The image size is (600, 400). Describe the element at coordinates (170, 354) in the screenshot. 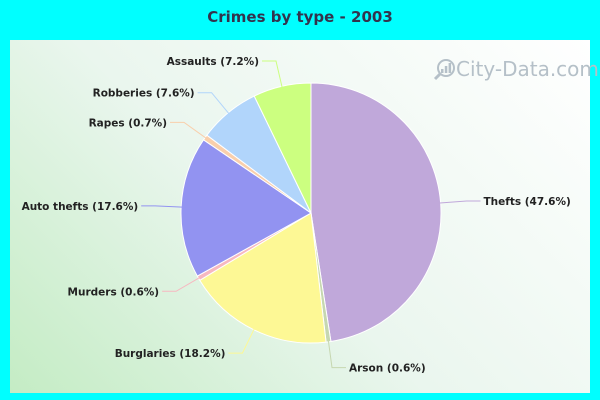

I see `slice-label: Burglaries (18.2%)` at that location.